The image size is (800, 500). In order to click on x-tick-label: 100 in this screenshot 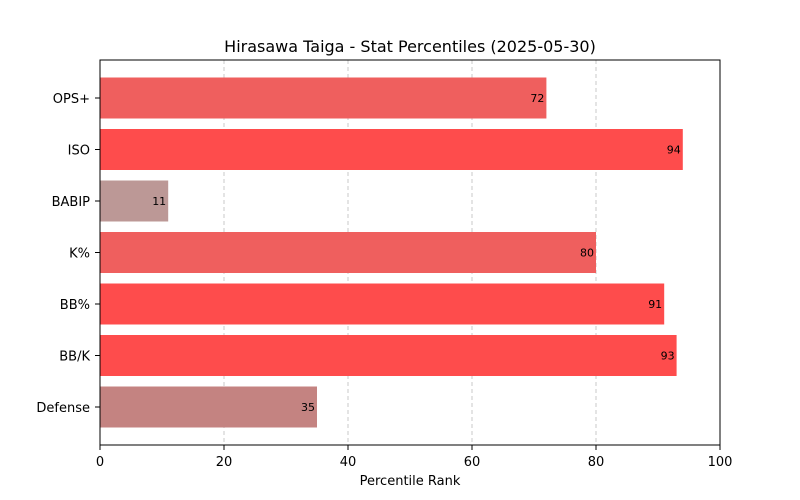, I will do `click(720, 462)`.